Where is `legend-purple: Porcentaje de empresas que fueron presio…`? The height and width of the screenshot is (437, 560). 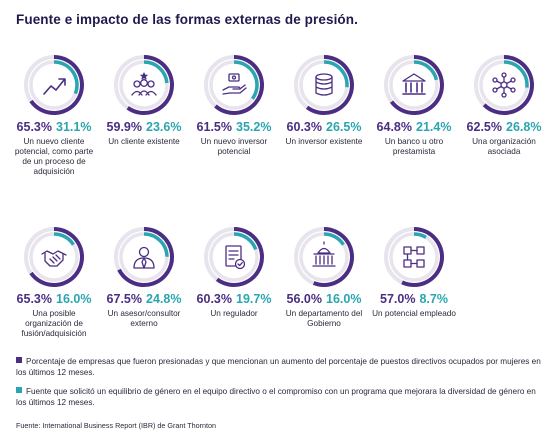 legend-purple: Porcentaje de empresas que fueron presio… is located at coordinates (280, 367).